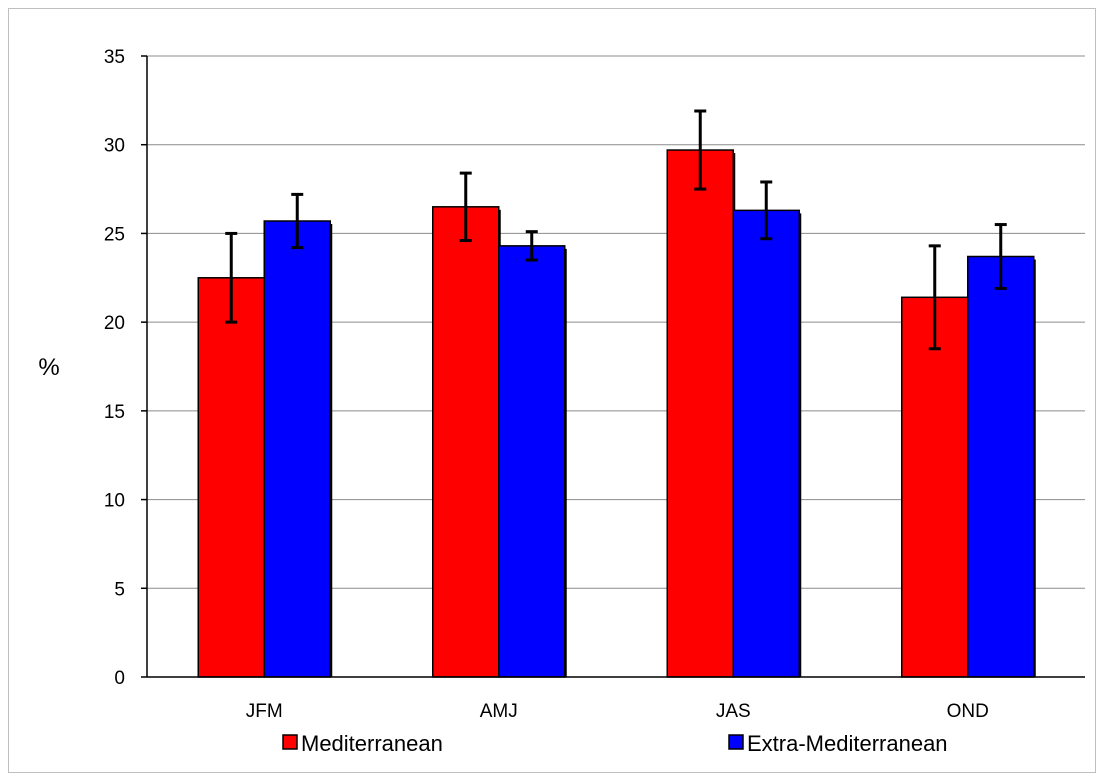  Describe the element at coordinates (231, 477) in the screenshot. I see `bar-mediterranean-jfm` at that location.